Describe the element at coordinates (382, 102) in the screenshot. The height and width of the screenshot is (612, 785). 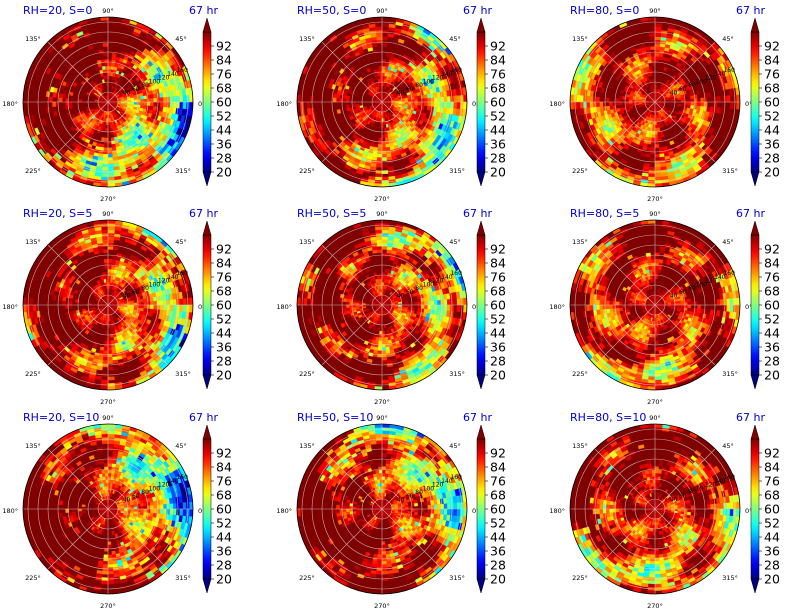
I see `polar-frame` at that location.